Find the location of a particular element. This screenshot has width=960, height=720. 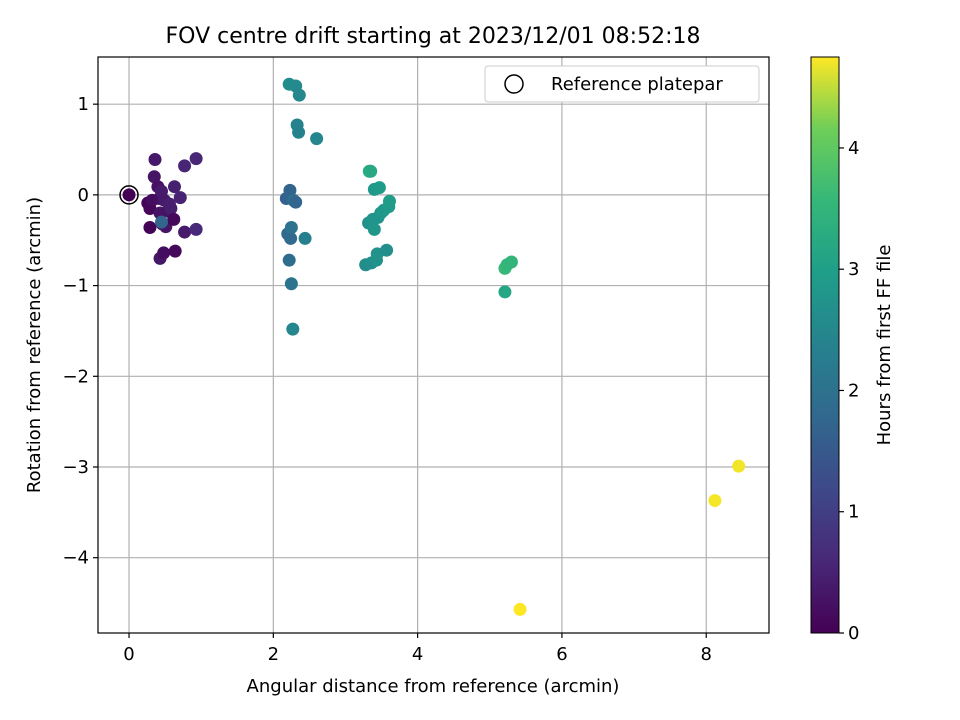

x-tick-label: 8 is located at coordinates (706, 654).